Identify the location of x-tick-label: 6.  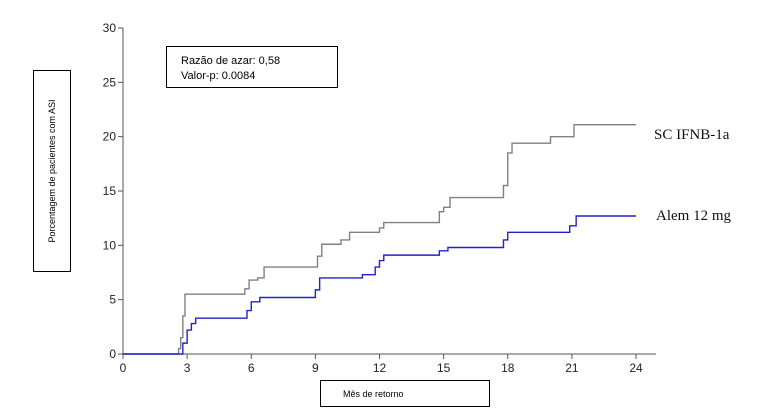
(251, 368).